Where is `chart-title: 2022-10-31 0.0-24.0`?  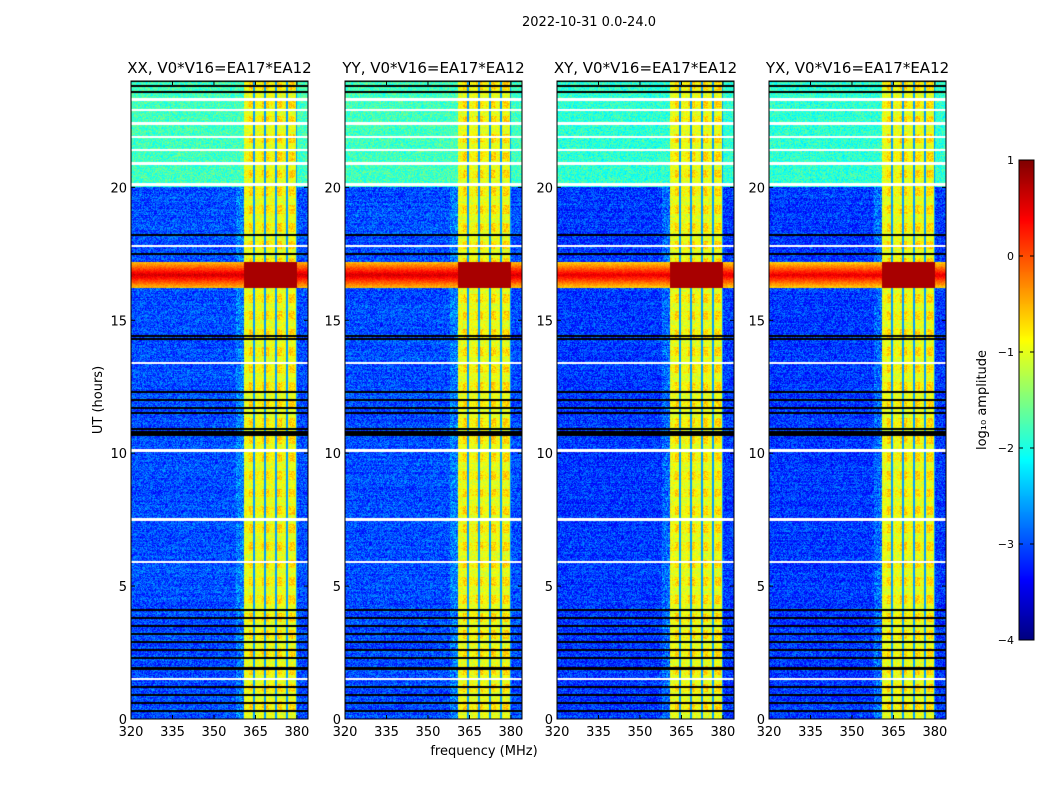 chart-title: 2022-10-31 0.0-24.0 is located at coordinates (589, 22).